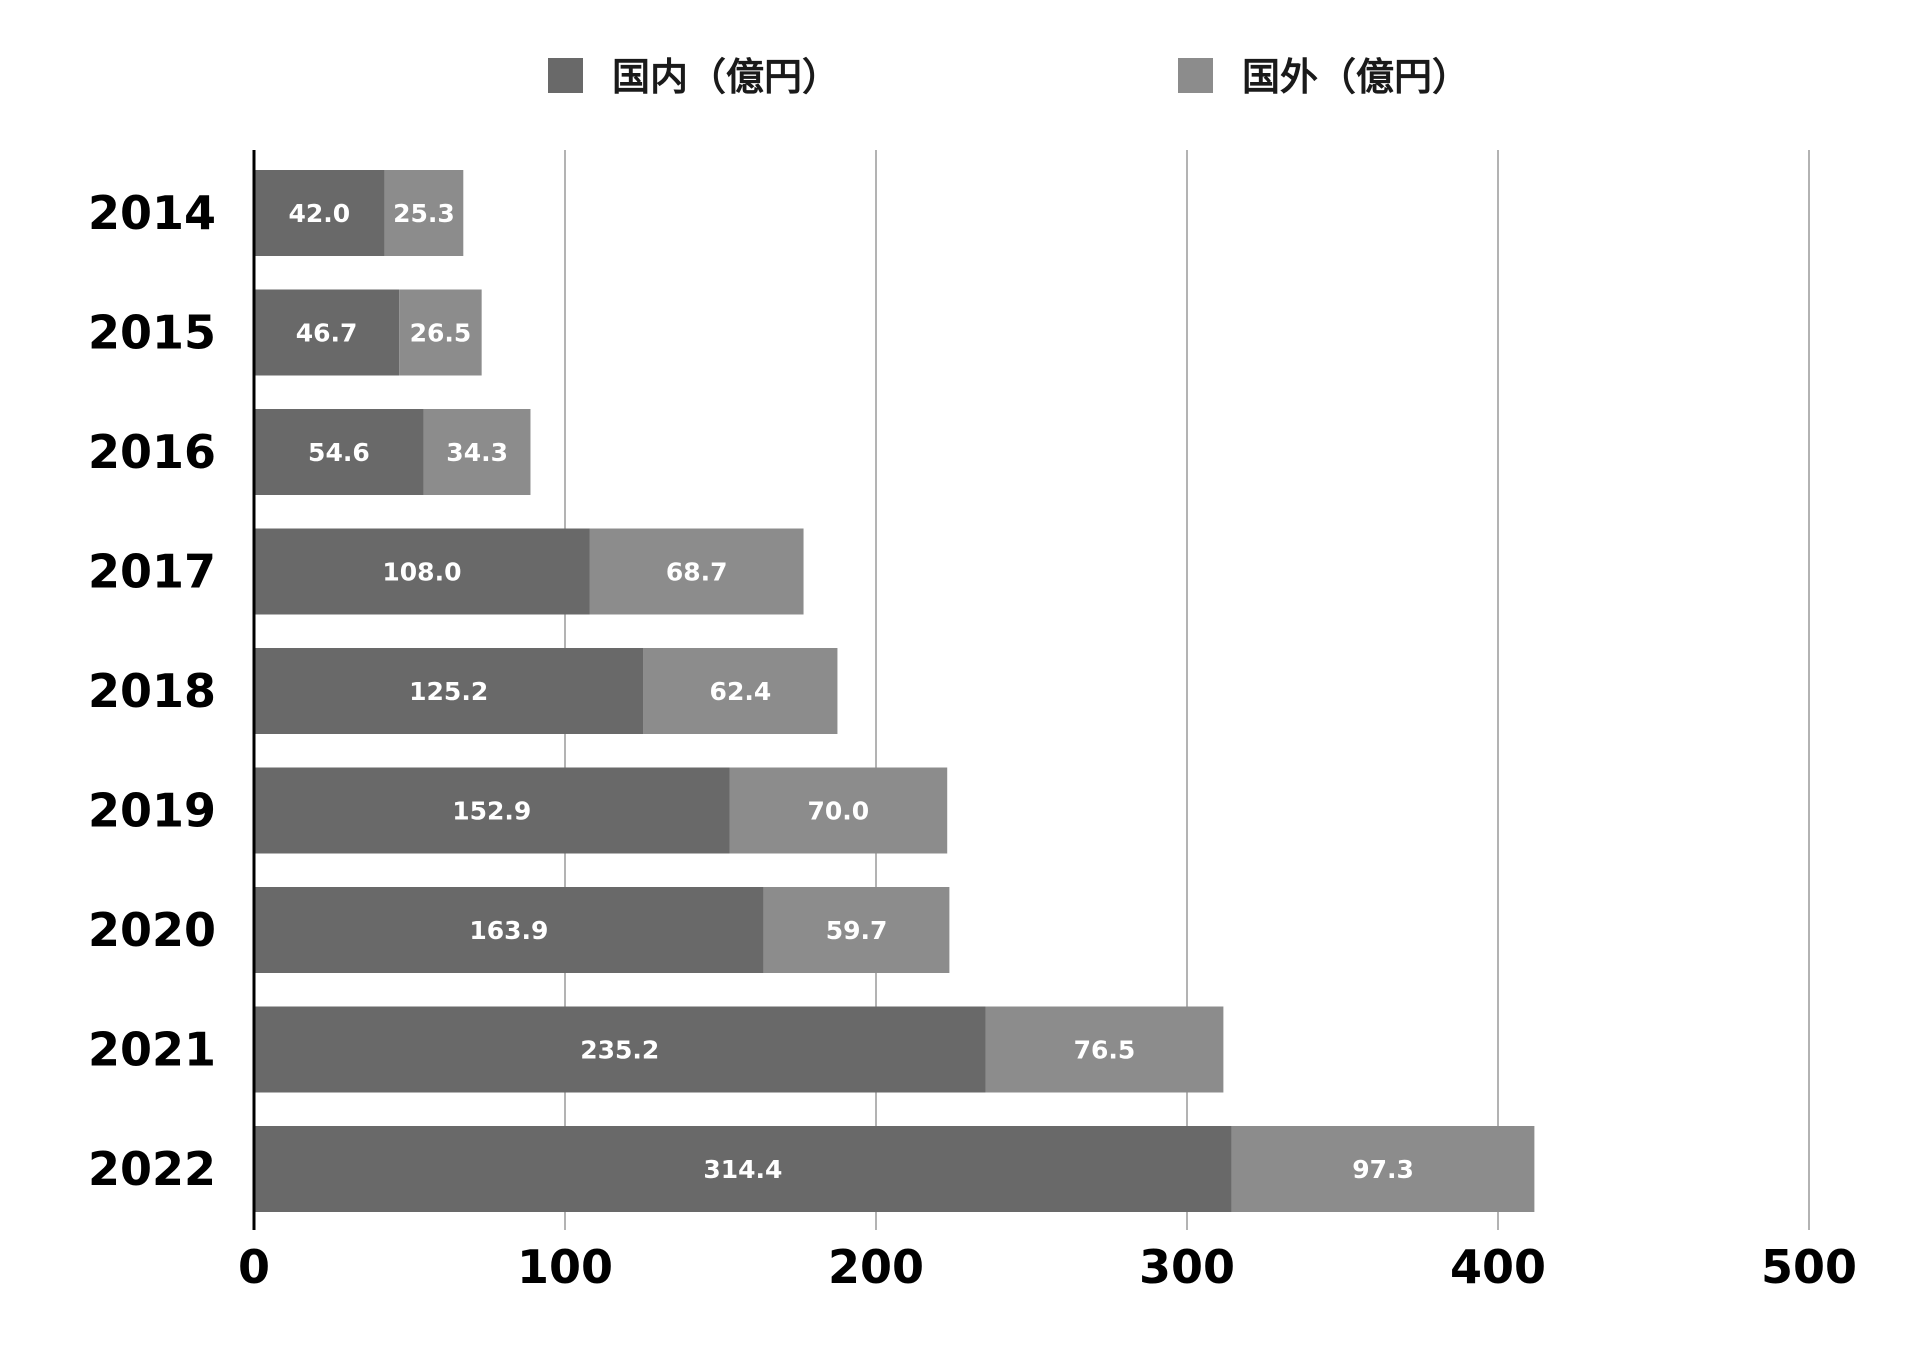 Image resolution: width=1920 pixels, height=1351 pixels. I want to click on y-tick-label: 2017, so click(152, 572).